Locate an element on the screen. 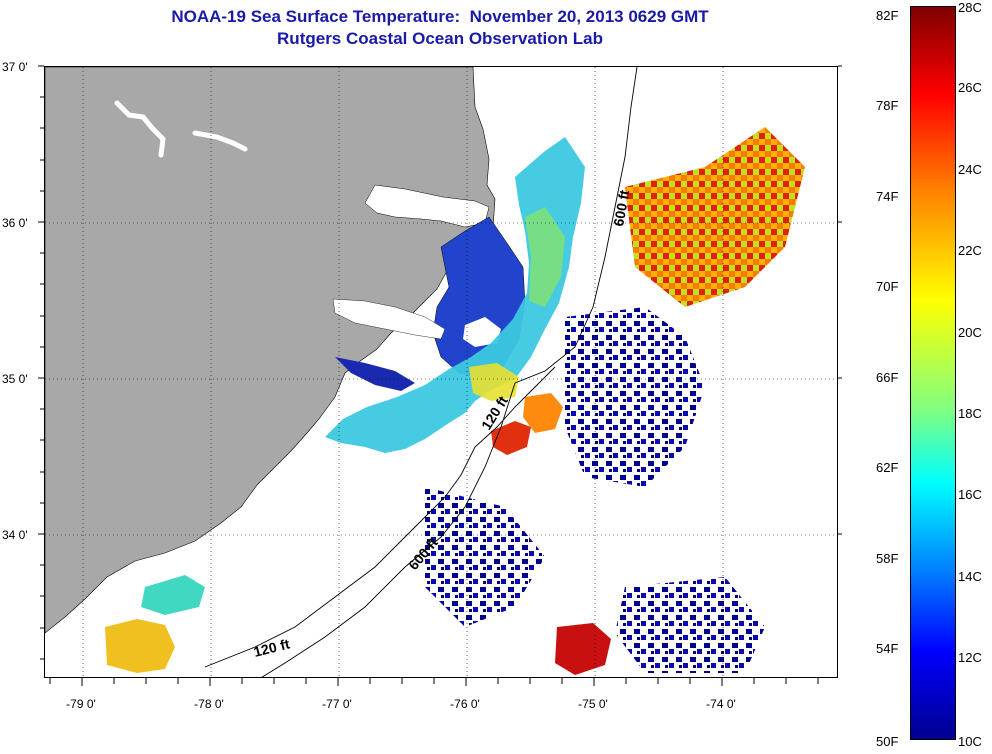 The width and height of the screenshot is (992, 754). lon-label-76: -76 0' is located at coordinates (465, 704).